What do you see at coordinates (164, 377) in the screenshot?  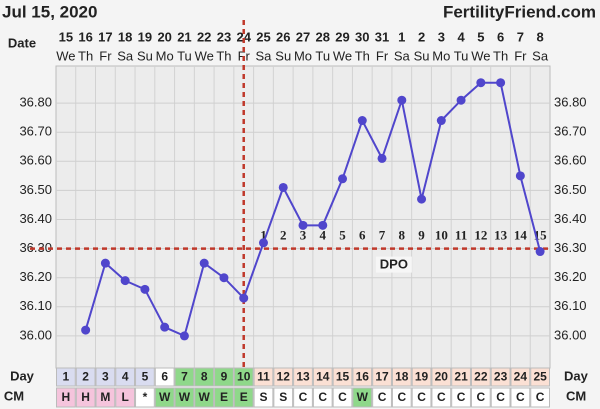 I see `day-number: 6` at bounding box center [164, 377].